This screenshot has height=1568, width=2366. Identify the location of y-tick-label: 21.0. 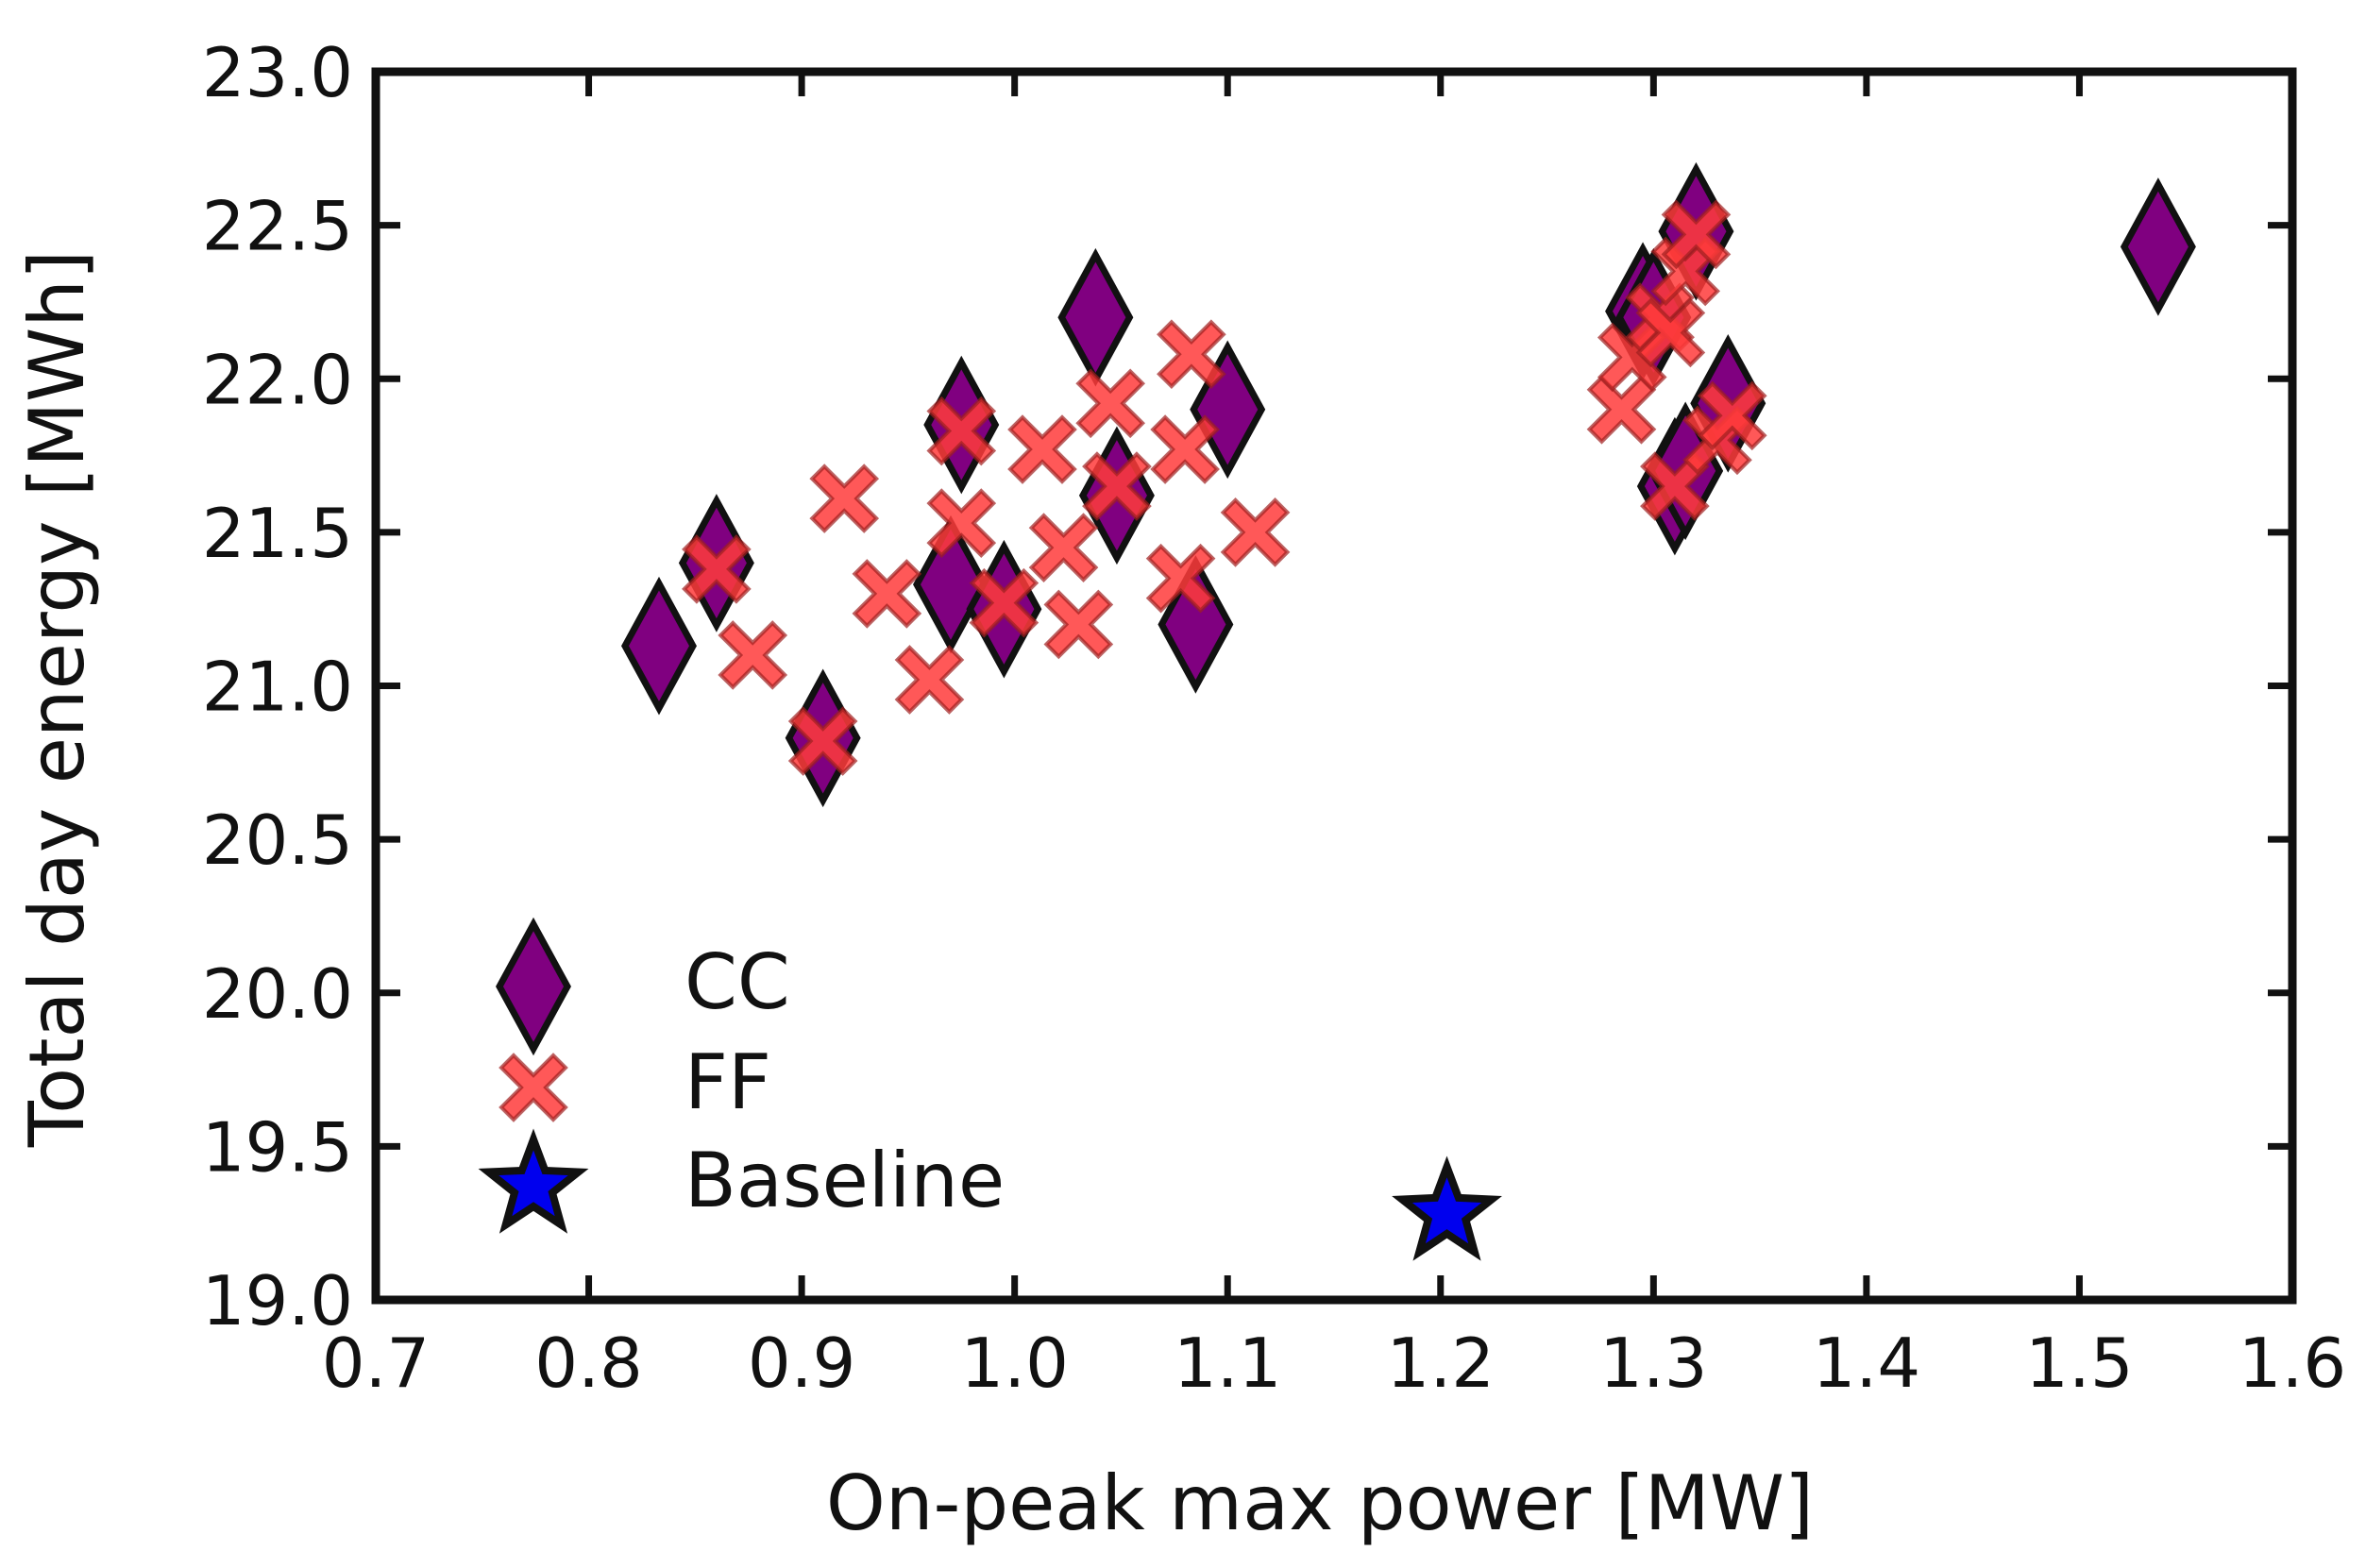
(277, 687).